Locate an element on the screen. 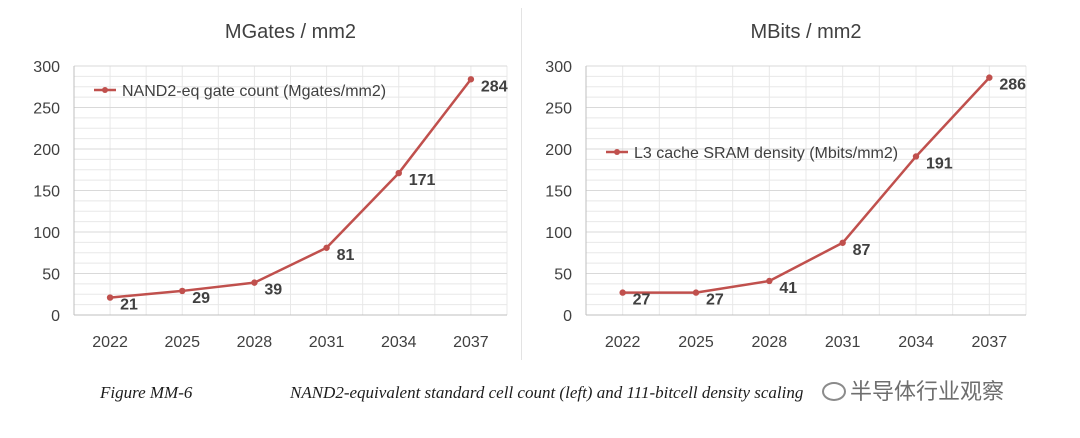  wechat-icon is located at coordinates (834, 391).